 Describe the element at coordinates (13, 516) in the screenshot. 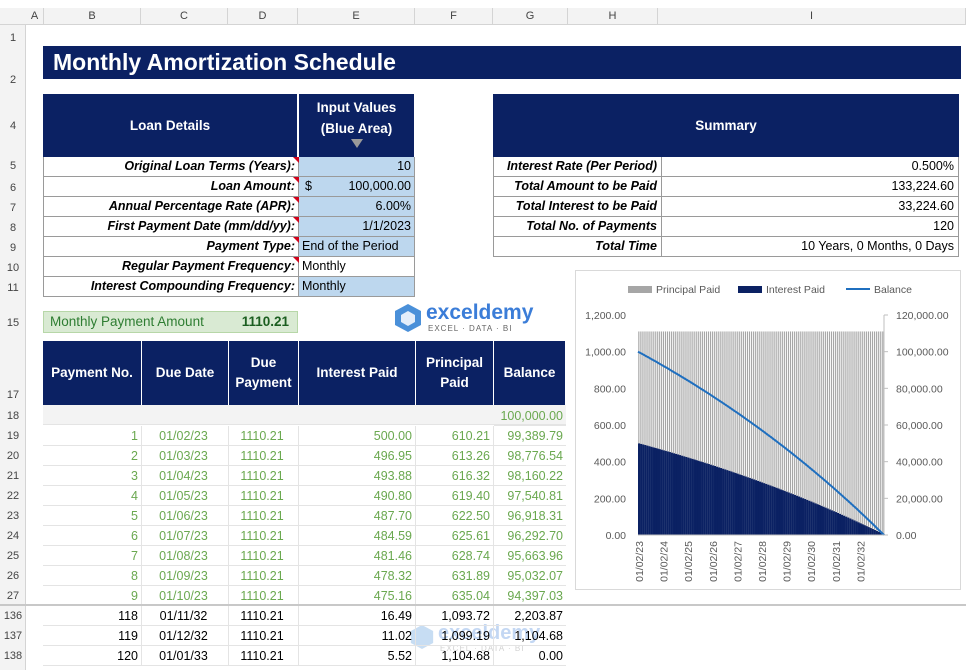

I see `row-number-23: 23` at that location.